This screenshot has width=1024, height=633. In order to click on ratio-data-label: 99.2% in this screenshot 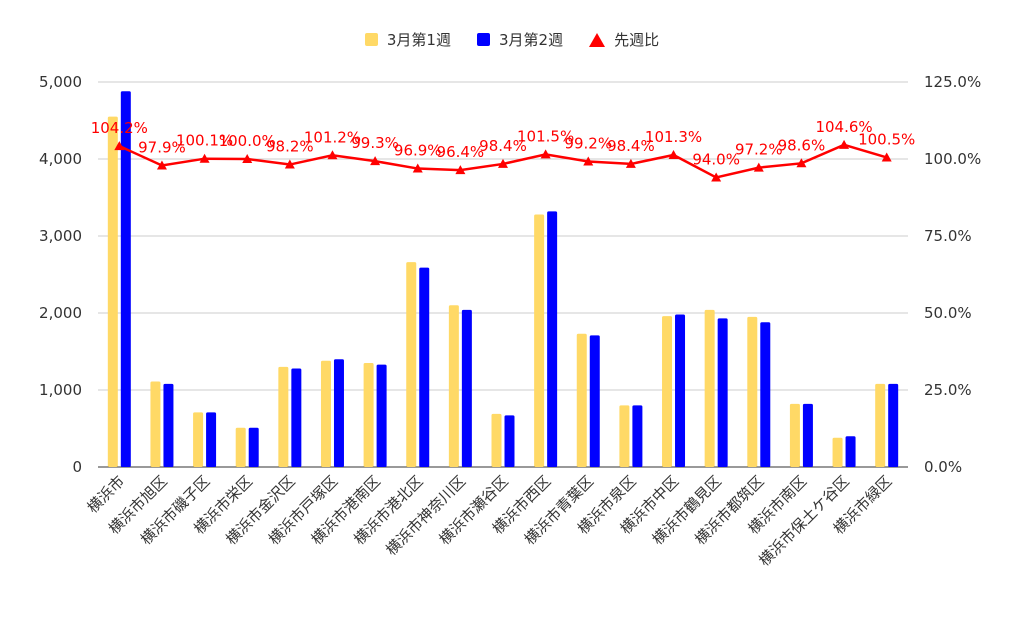, I will do `click(588, 143)`.